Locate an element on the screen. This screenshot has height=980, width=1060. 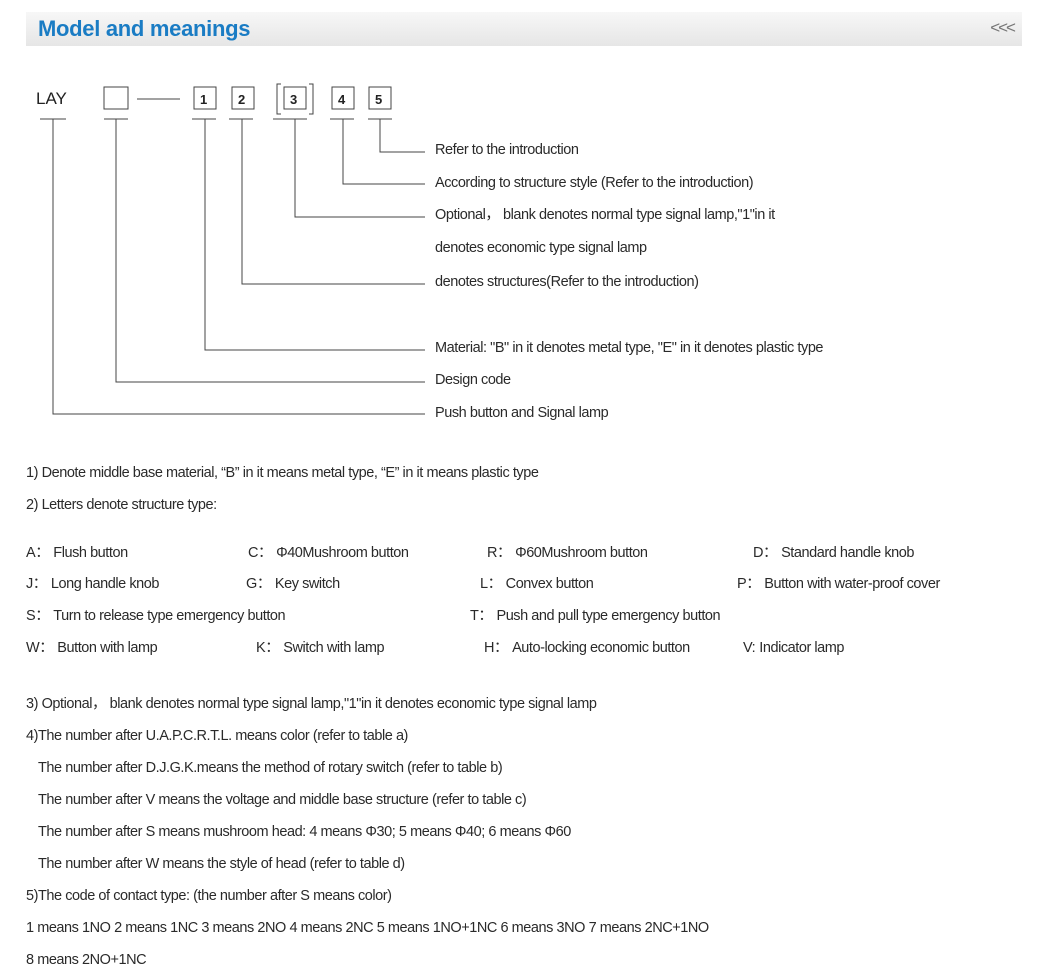
box-label-4: 4 is located at coordinates (342, 99).